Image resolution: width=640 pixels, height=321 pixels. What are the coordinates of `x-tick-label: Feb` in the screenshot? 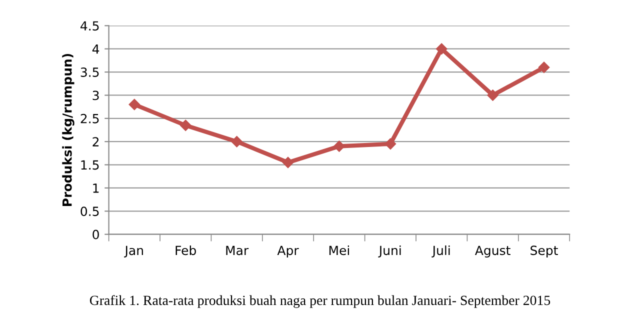 It's located at (186, 250).